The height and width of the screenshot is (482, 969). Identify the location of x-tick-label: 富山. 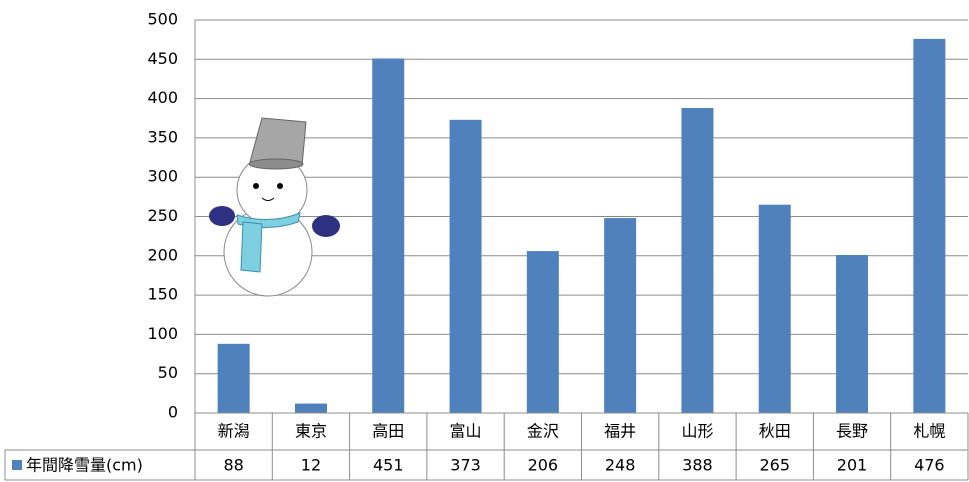
(466, 431).